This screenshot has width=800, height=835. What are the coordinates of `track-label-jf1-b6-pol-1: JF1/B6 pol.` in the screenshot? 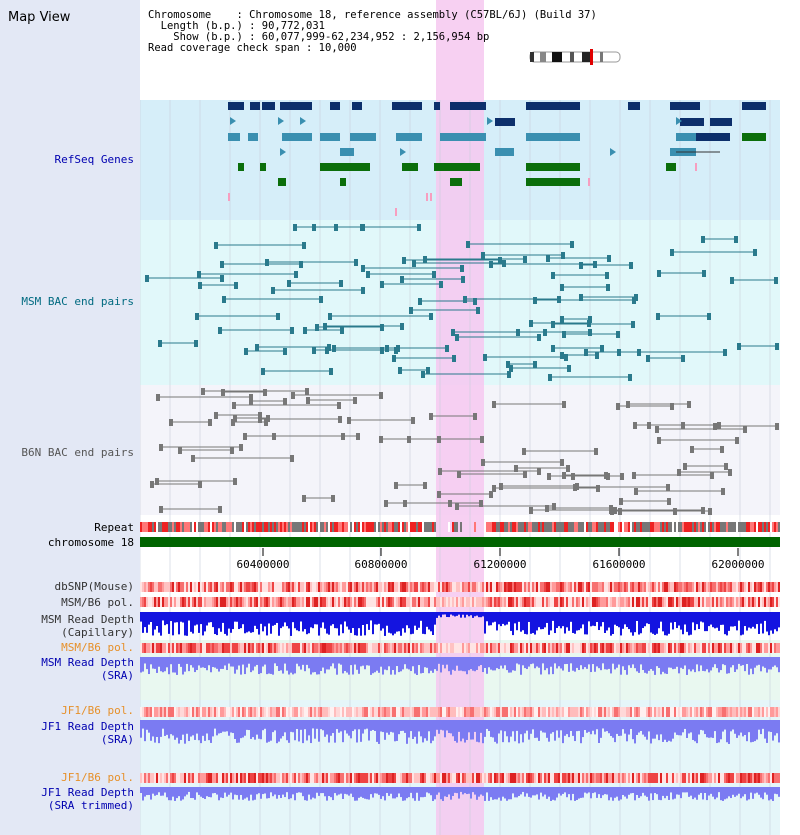 It's located at (97, 710).